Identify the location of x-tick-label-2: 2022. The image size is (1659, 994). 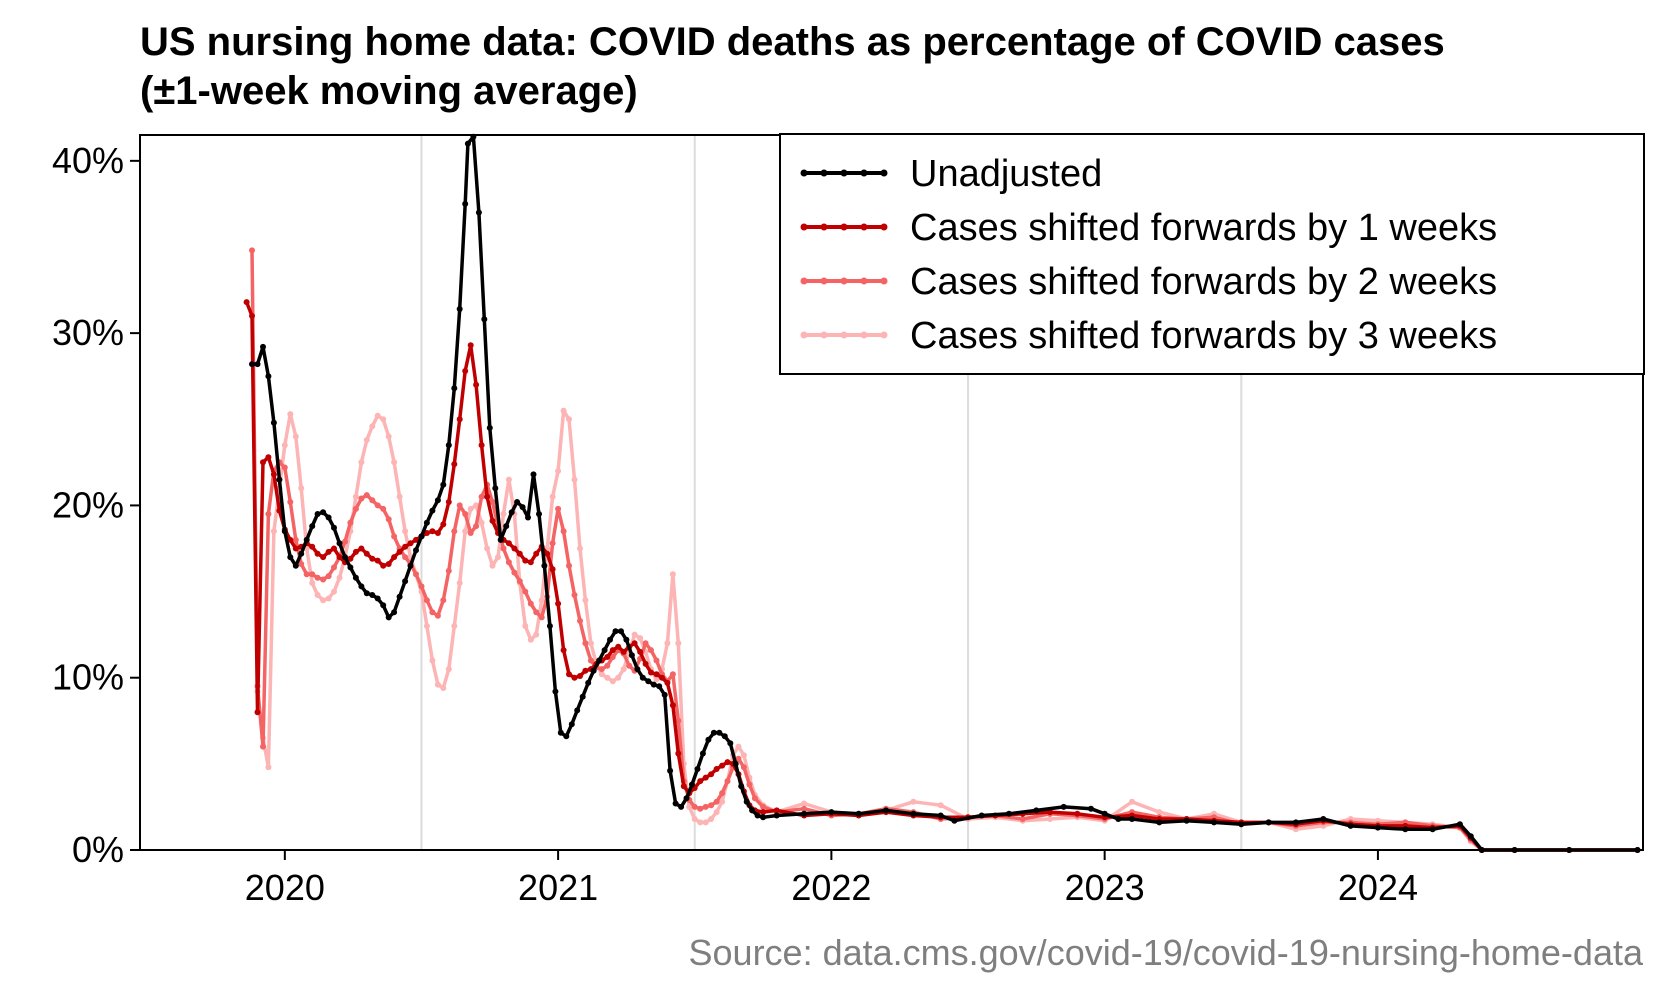
(831, 887).